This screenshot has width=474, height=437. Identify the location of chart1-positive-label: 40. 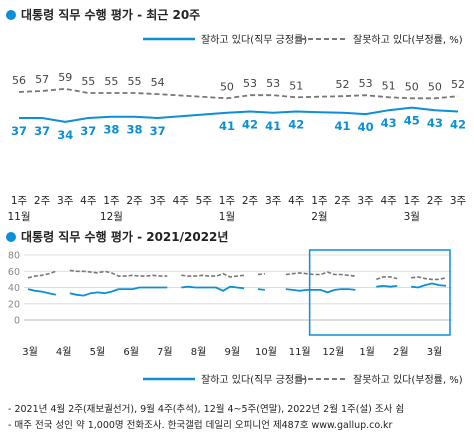
(366, 127).